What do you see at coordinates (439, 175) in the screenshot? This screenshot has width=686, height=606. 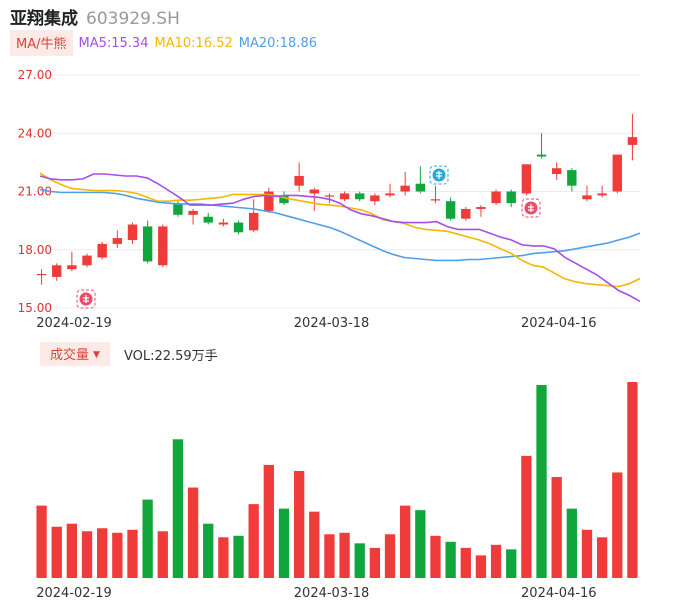 I see `bear-signal-icon` at bounding box center [439, 175].